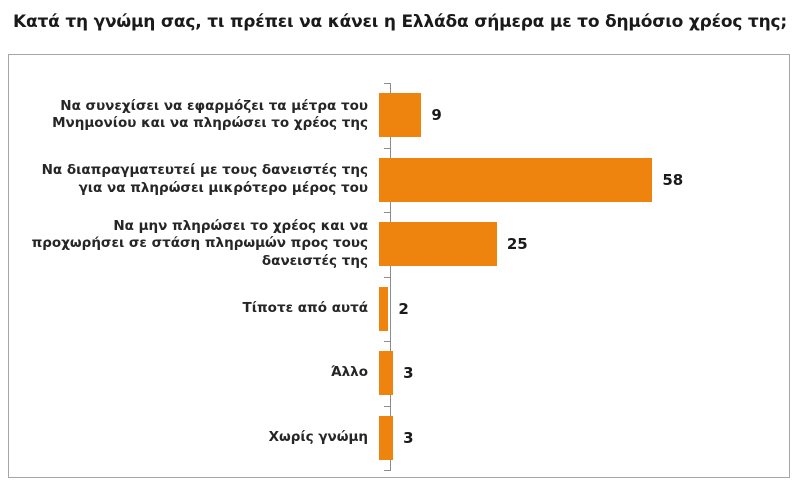 This screenshot has height=481, width=800. Describe the element at coordinates (517, 244) in the screenshot. I see `value-label: 25` at that location.